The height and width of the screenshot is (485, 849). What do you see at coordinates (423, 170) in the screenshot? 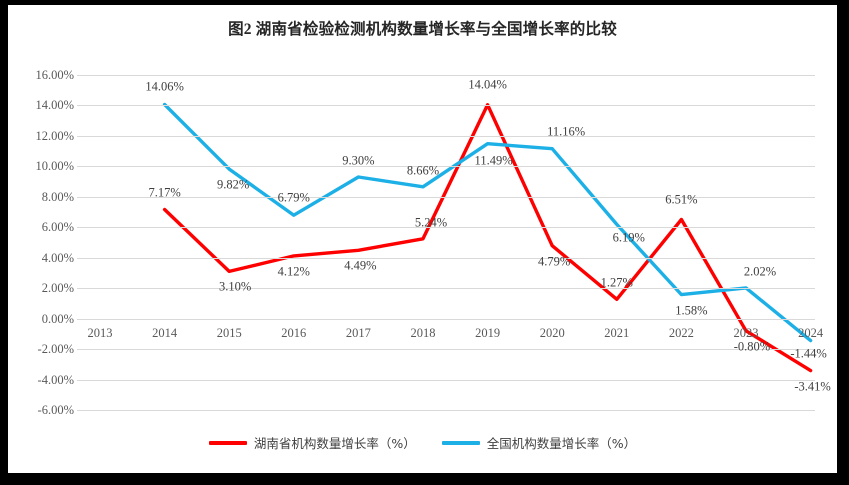
I see `data-label: 8.66%` at bounding box center [423, 170].